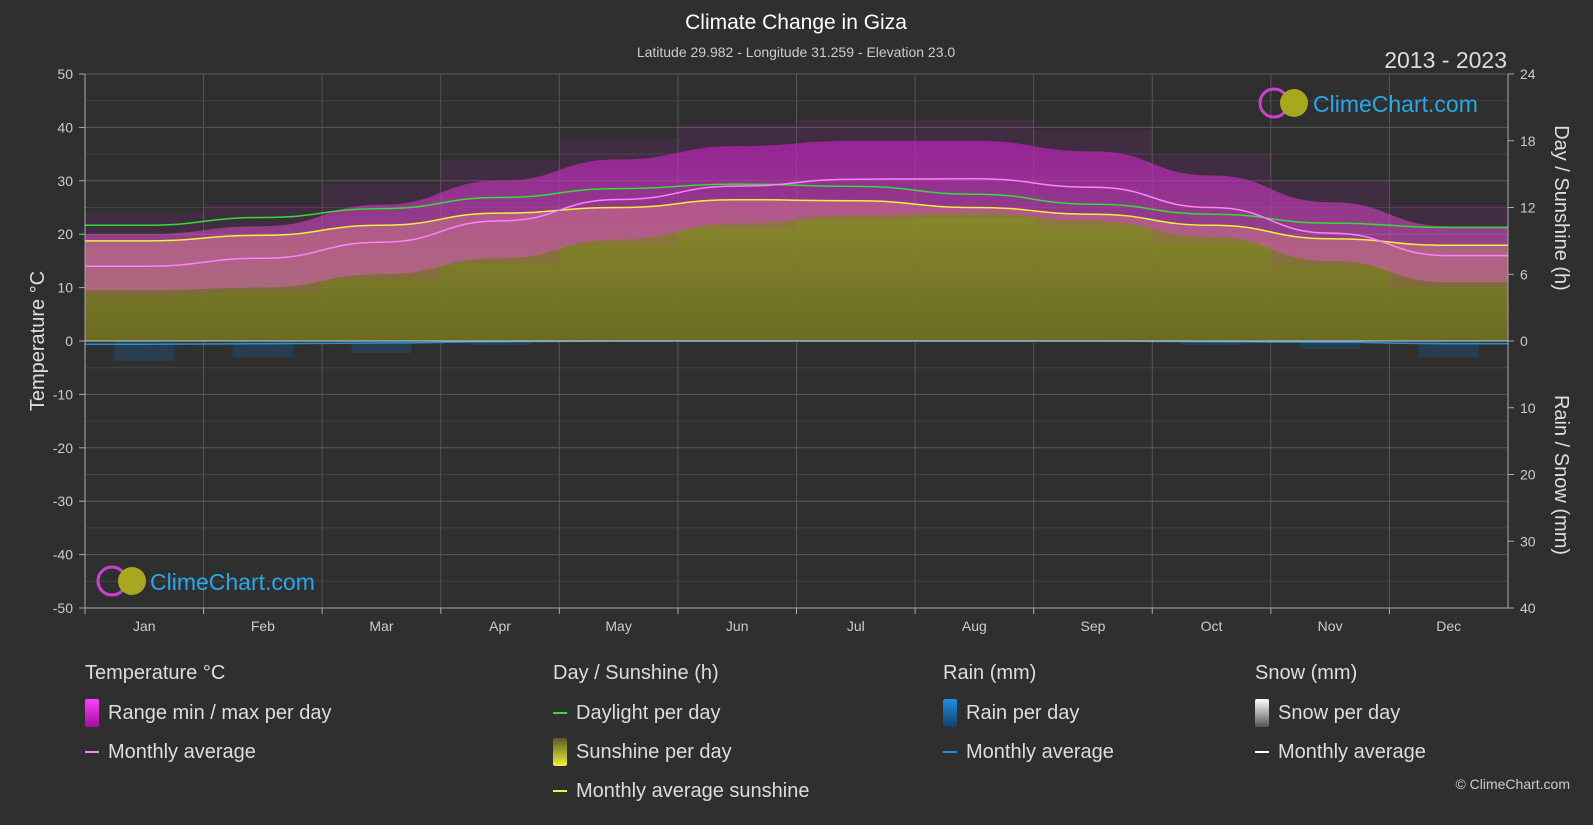 The image size is (1593, 825). Describe the element at coordinates (65, 181) in the screenshot. I see `y-left-tick-label: 30` at that location.